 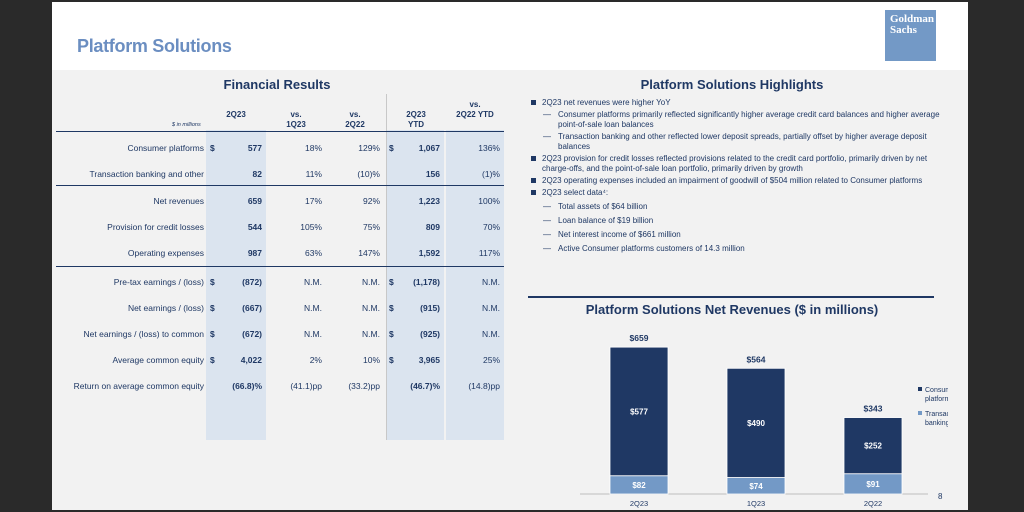 What do you see at coordinates (936, 399) in the screenshot?
I see `legend-label: platforms` at bounding box center [936, 399].